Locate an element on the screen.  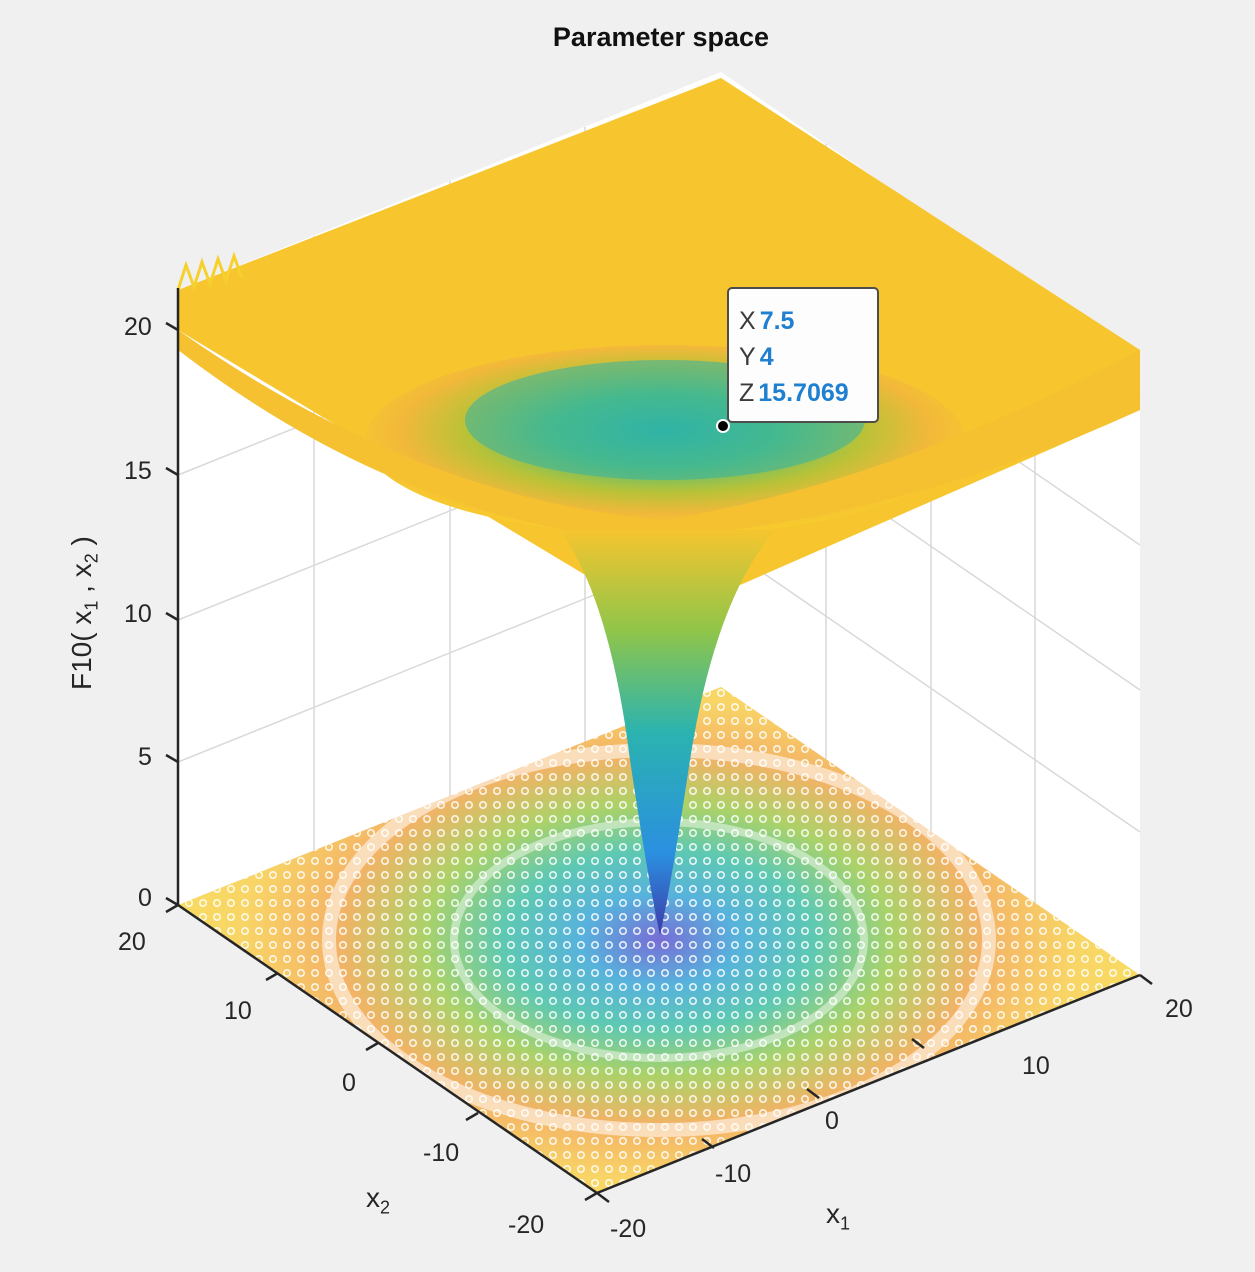
x2-tick-0: 0 is located at coordinates (349, 1083).